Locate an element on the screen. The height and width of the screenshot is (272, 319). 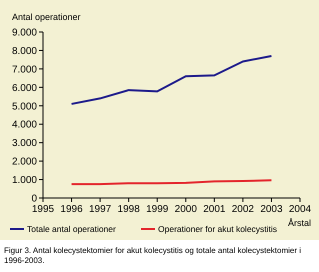
x-tick-label: 2001 is located at coordinates (214, 209).